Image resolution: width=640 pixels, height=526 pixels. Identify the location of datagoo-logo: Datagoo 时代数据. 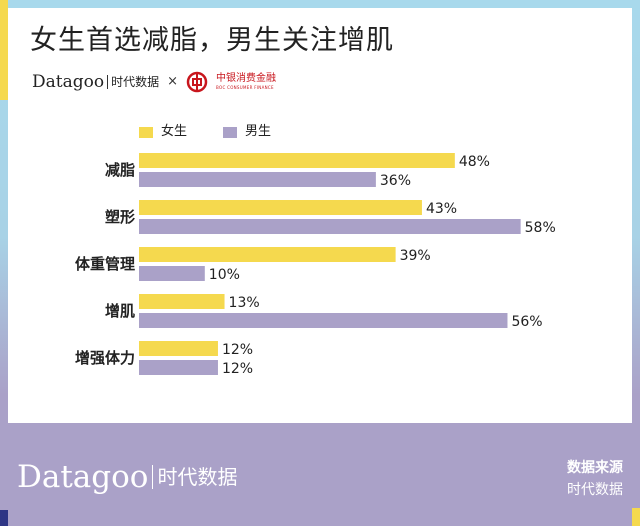
(95, 82).